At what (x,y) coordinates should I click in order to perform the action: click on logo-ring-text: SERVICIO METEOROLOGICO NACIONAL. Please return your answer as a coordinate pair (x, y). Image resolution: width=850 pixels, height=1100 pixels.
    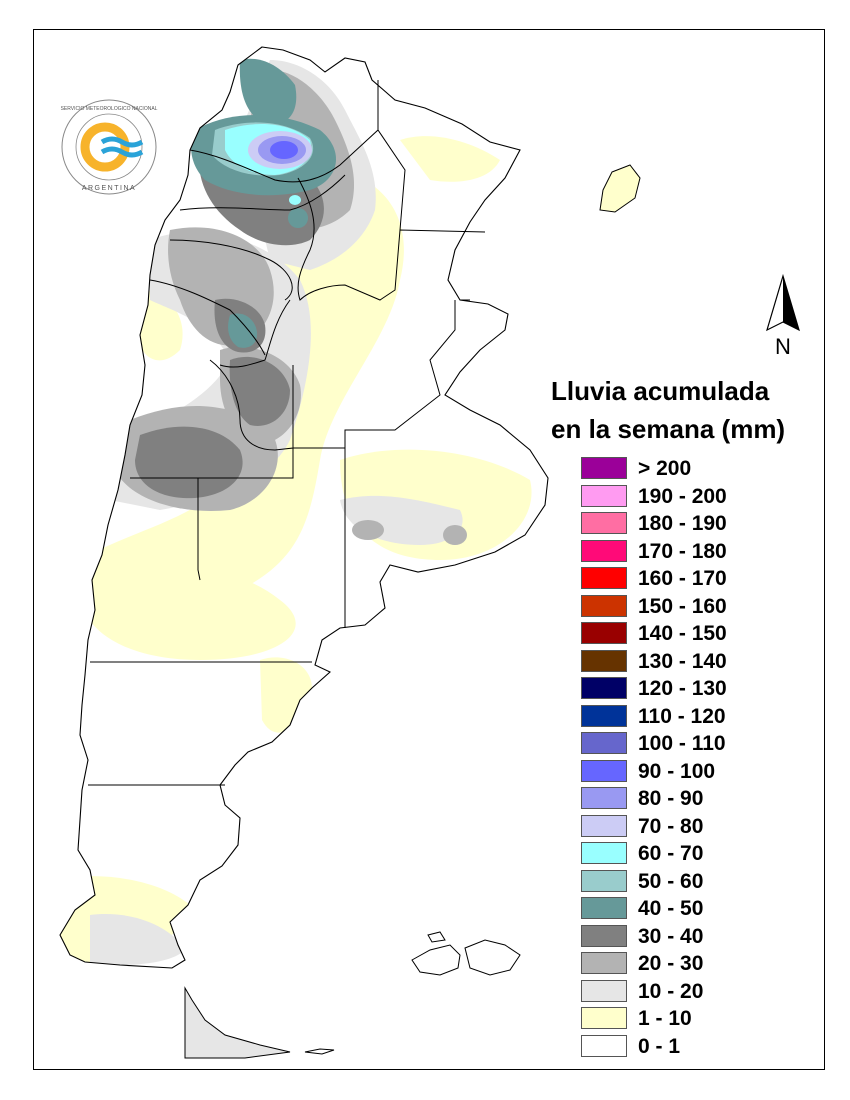
    Looking at the image, I should click on (109, 109).